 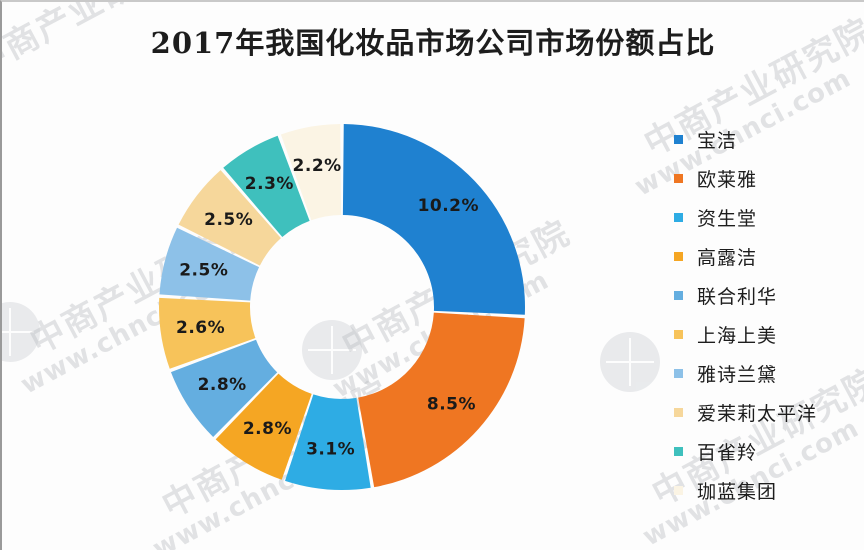 What do you see at coordinates (727, 180) in the screenshot?
I see `legend-item-label: 欧莱雅` at bounding box center [727, 180].